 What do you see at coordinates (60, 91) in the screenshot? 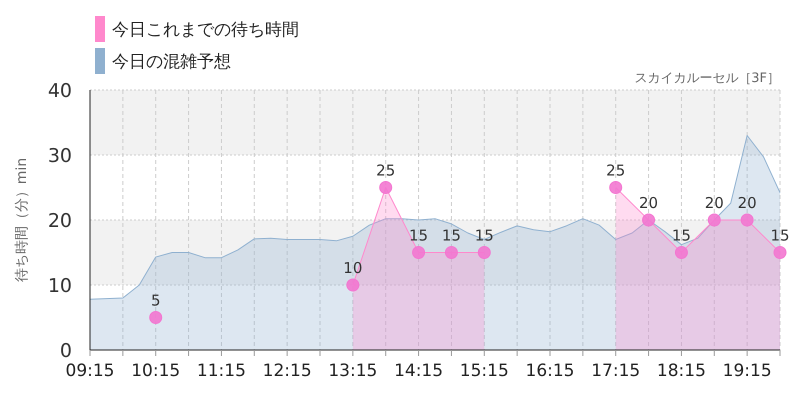
I see `y-tick-label: 40` at bounding box center [60, 91].